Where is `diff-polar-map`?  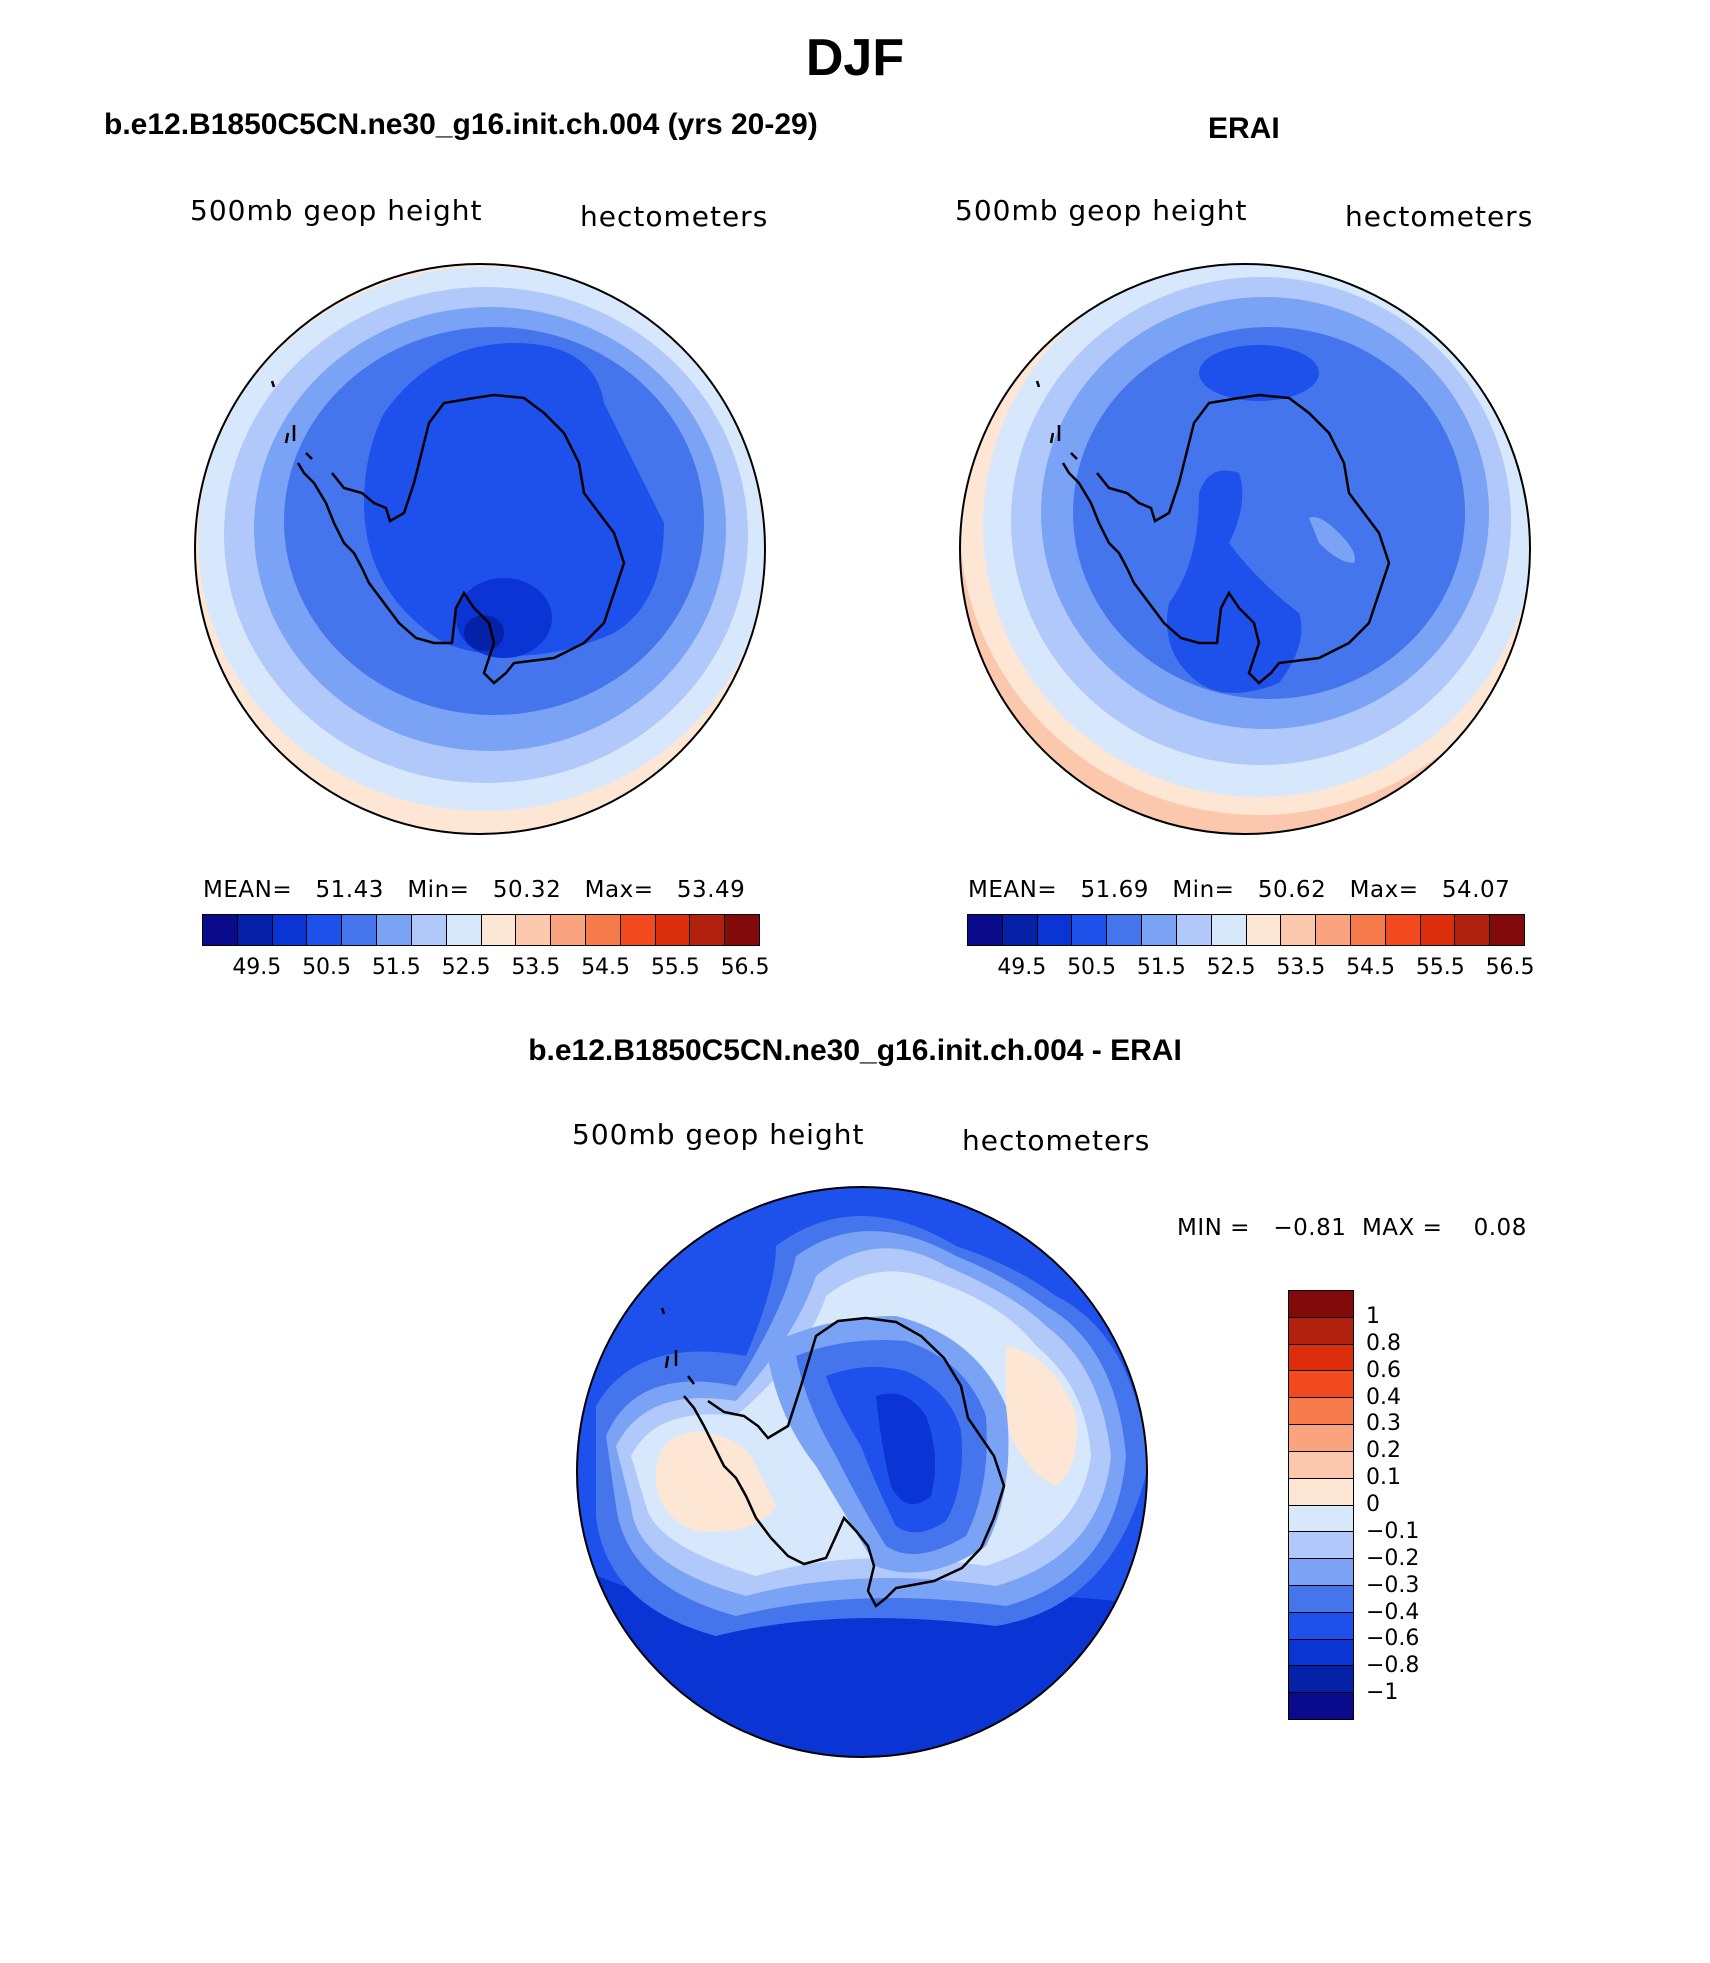
diff-polar-map is located at coordinates (862, 1472).